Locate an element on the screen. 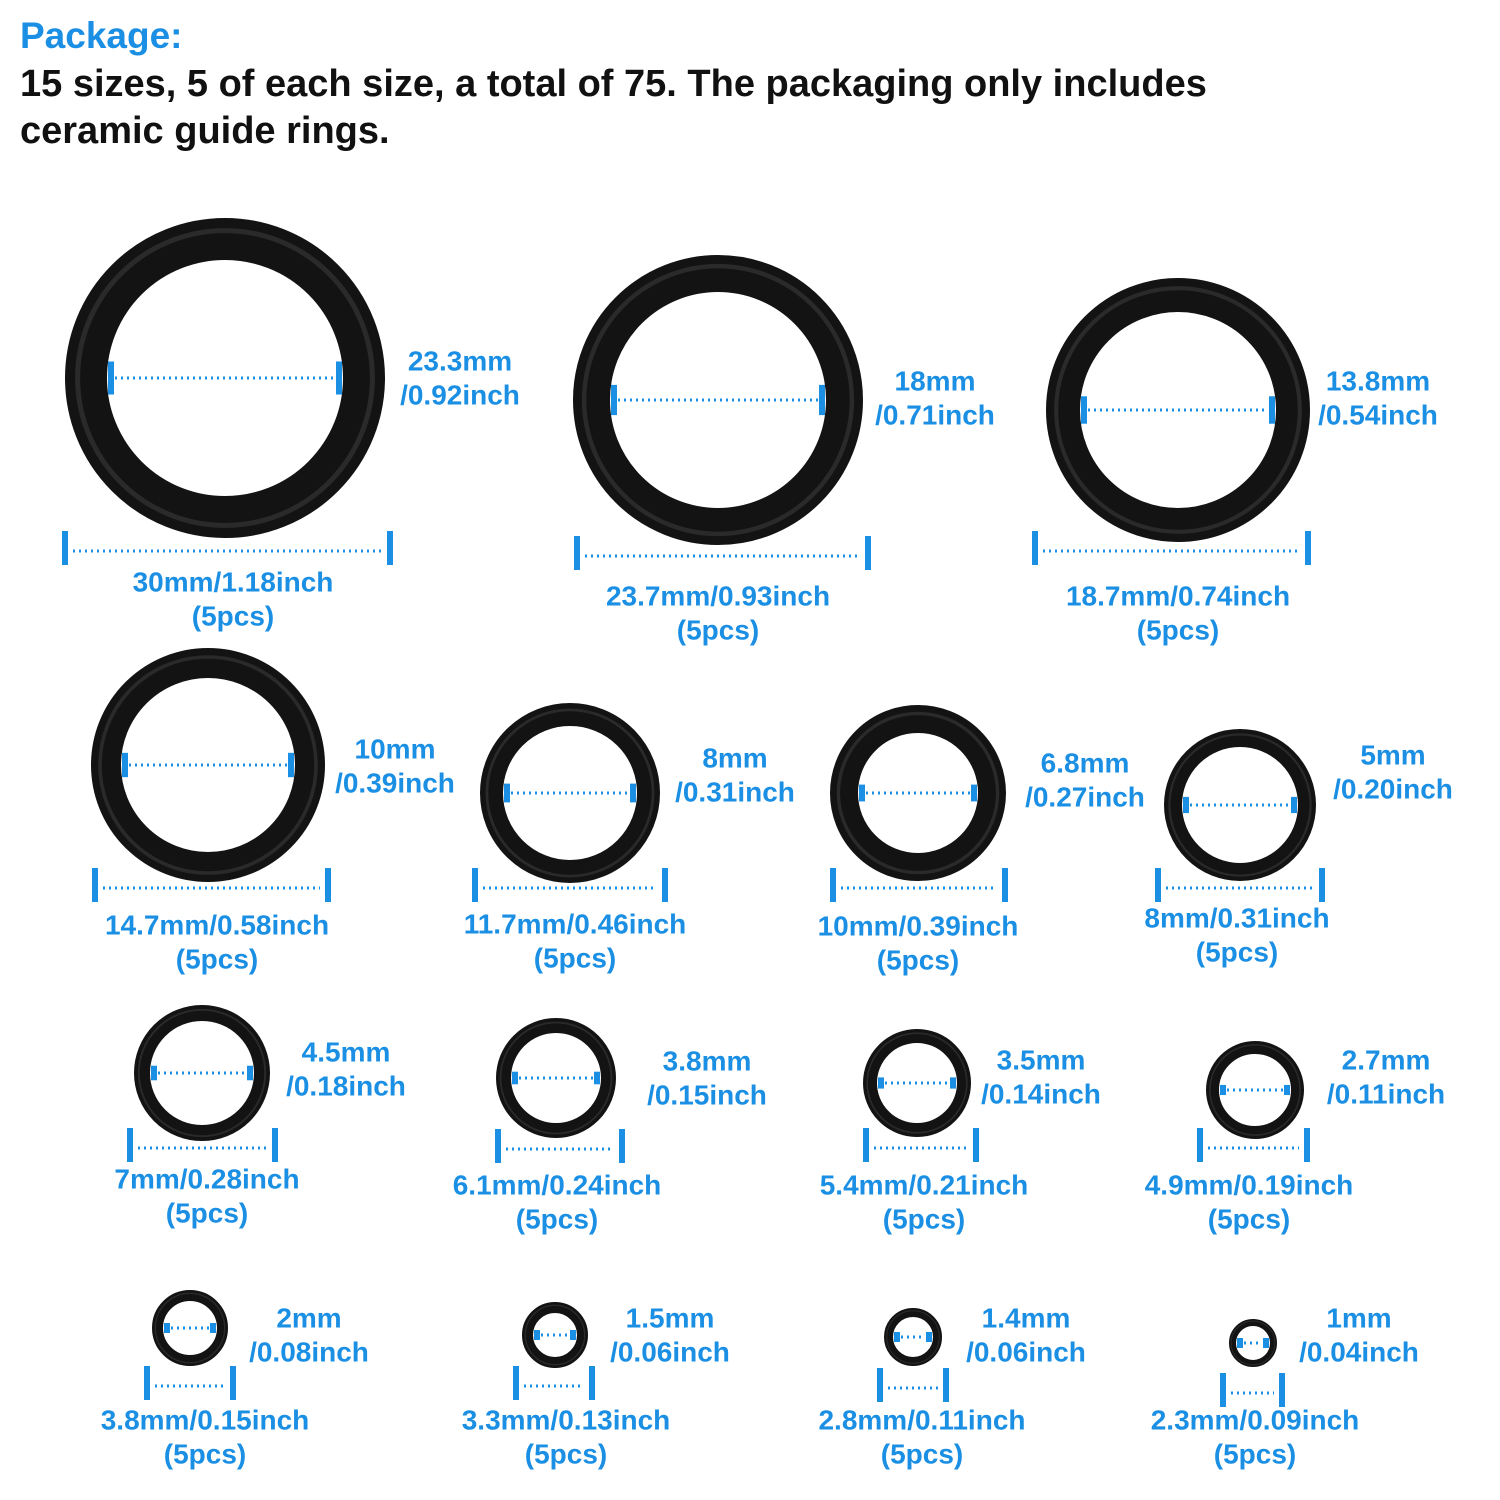  outer-size: 18.7mm/0.74inch is located at coordinates (1178, 595).